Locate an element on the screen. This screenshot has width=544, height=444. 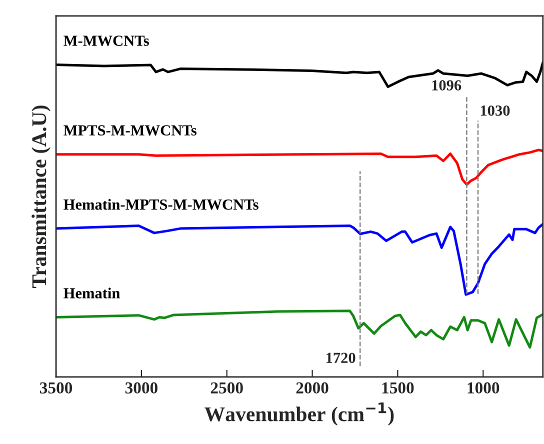
series-label: M-MWCNTs is located at coordinates (106, 41).